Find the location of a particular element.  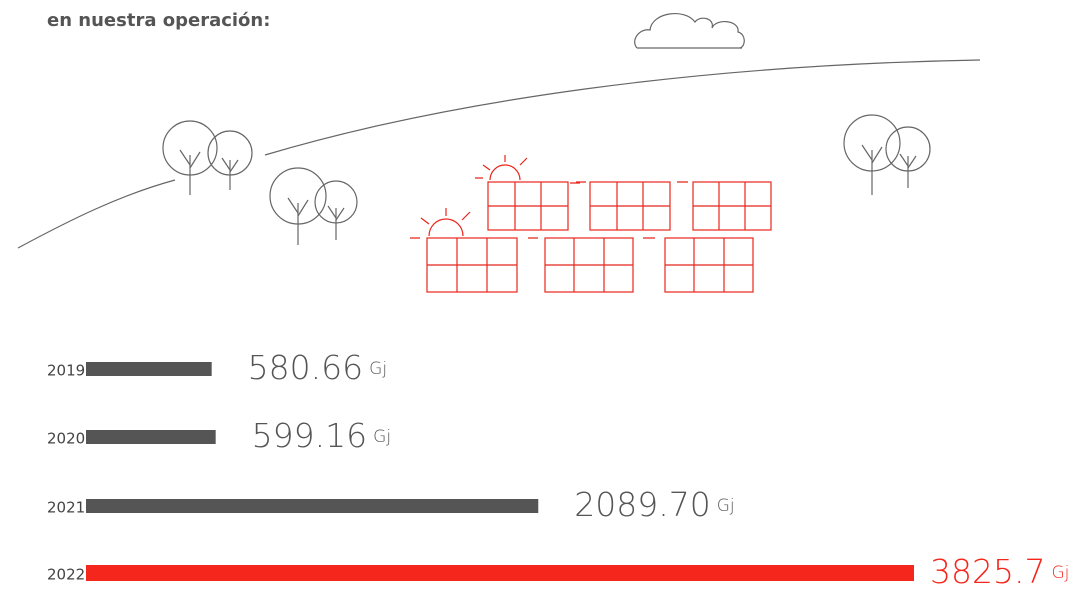

value-text: 599.16 is located at coordinates (309, 435).